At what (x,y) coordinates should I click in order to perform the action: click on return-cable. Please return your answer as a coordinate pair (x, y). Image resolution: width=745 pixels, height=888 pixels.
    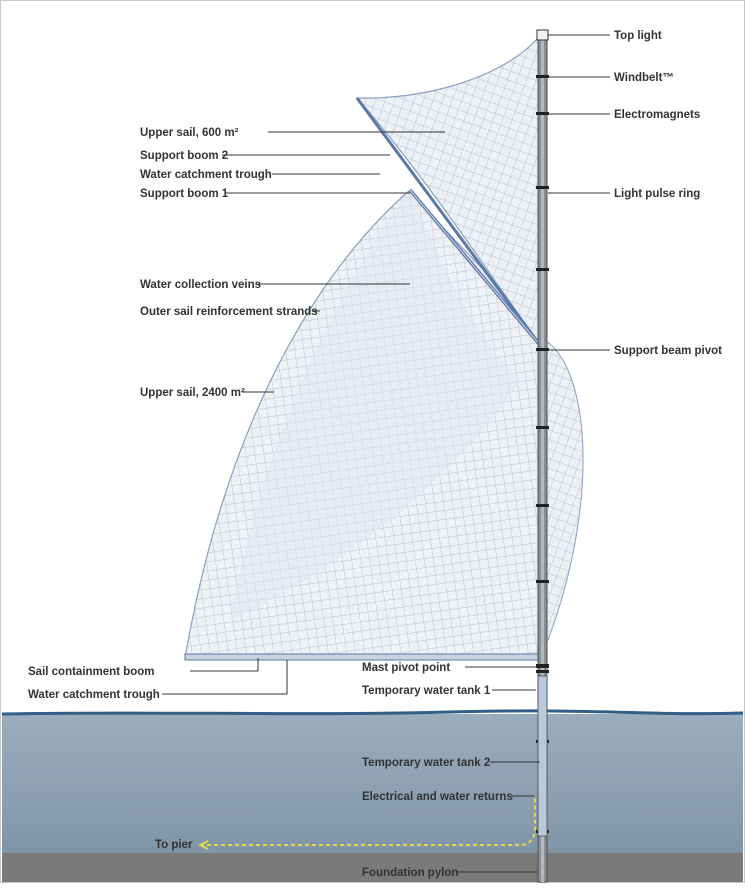
    Looking at the image, I should click on (368, 820).